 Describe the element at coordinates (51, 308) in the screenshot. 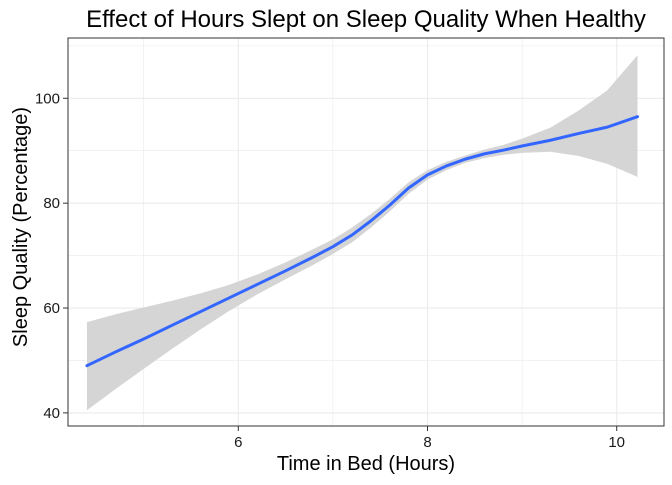

I see `y-tick-label: 60` at that location.